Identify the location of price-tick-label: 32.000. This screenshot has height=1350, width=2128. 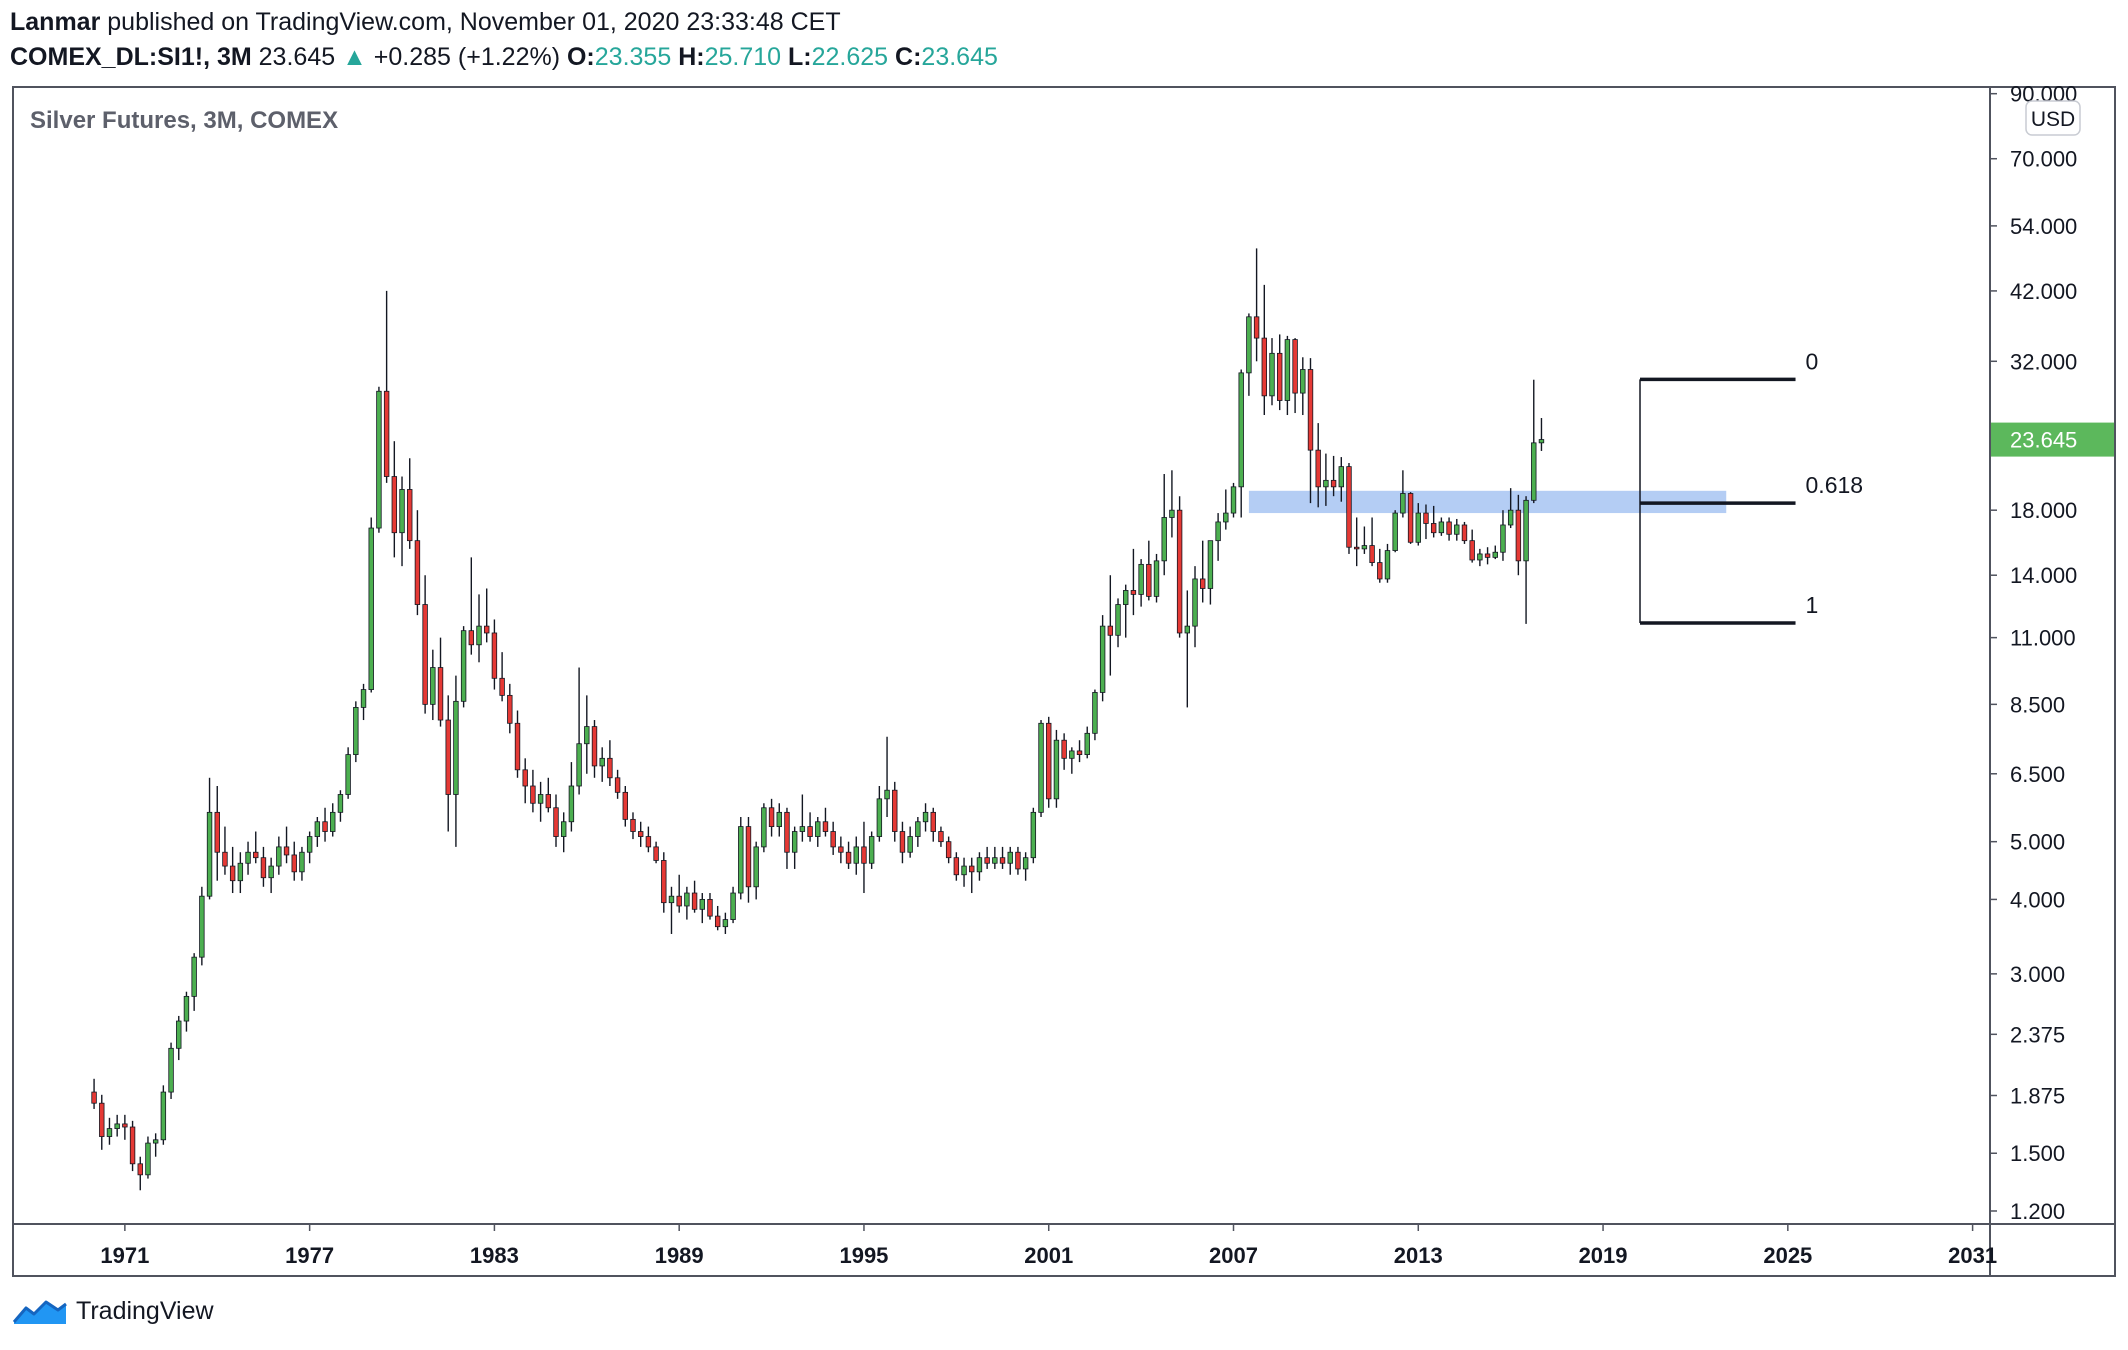
(2043, 361).